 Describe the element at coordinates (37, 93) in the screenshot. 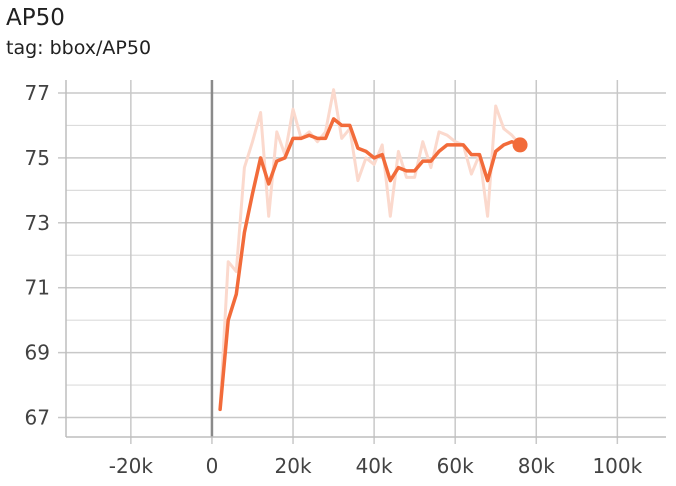

I see `y-tick-label: 77` at that location.